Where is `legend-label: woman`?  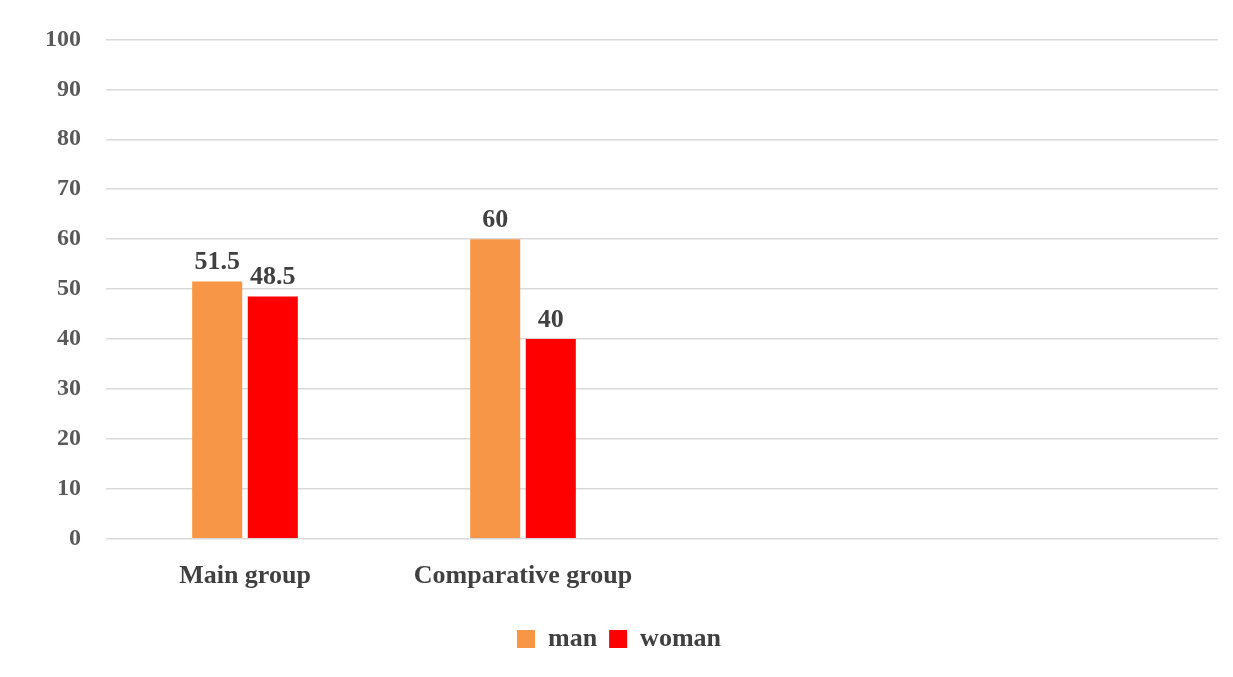 legend-label: woman is located at coordinates (681, 637).